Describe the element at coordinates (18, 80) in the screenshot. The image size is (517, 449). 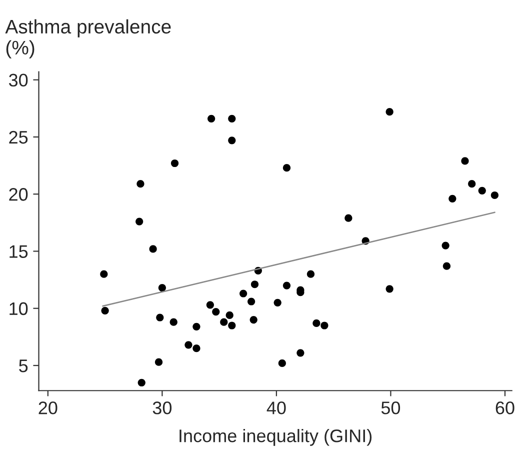
I see `y-tick-label: 30` at that location.